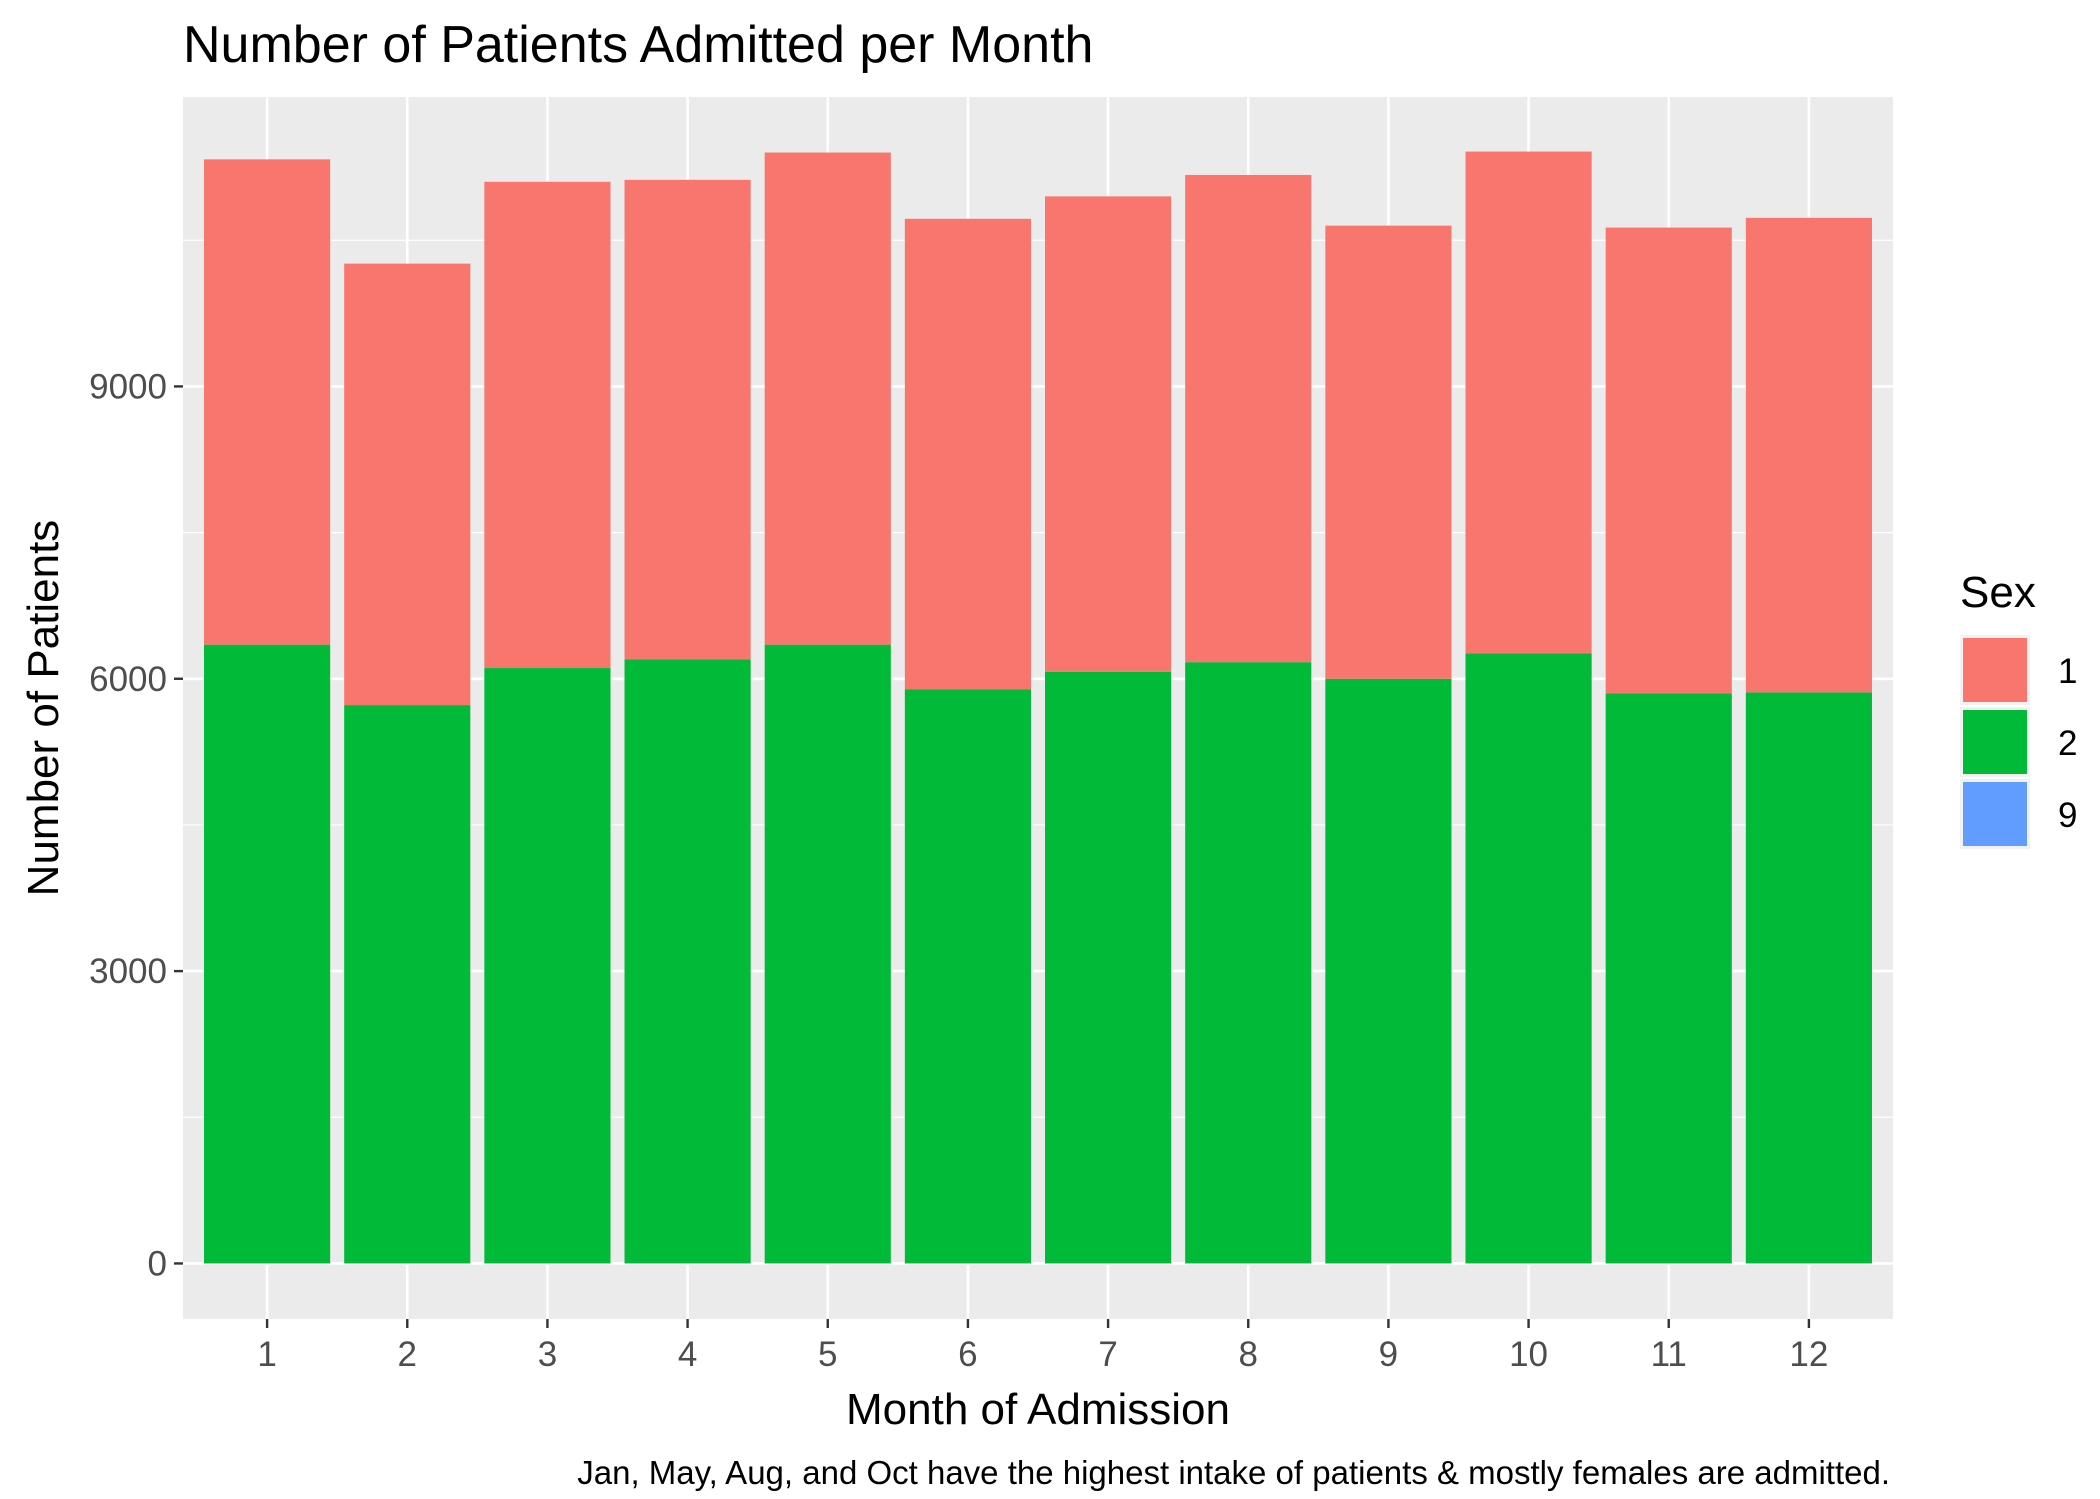 The width and height of the screenshot is (2100, 1499). Describe the element at coordinates (1038, 1409) in the screenshot. I see `x-axis-title: Month of Admission` at that location.